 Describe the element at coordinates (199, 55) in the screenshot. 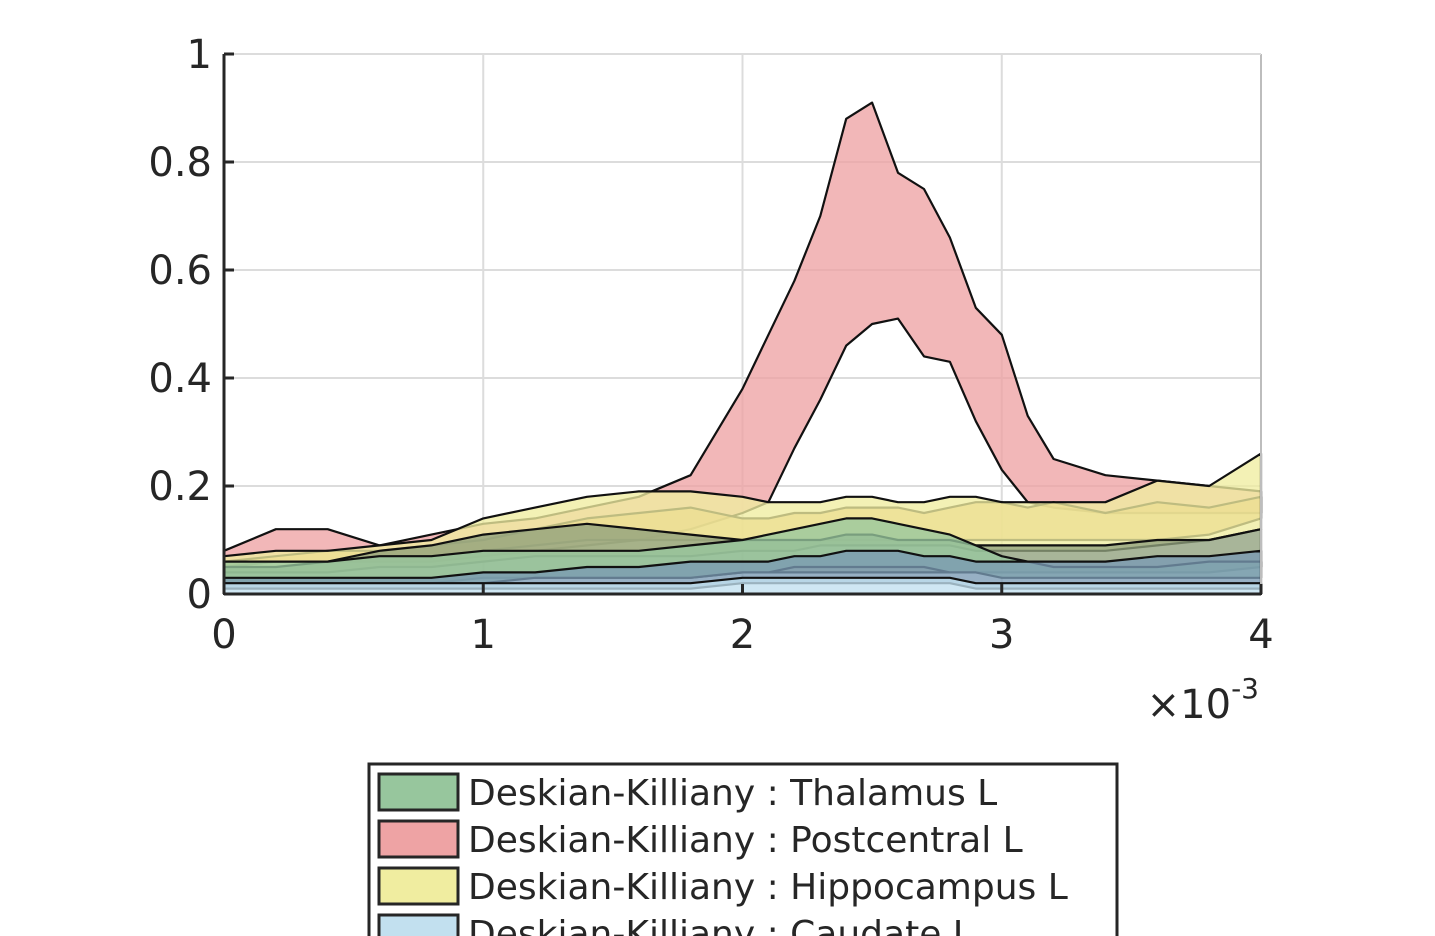

I see `y-tick-label: 1` at that location.